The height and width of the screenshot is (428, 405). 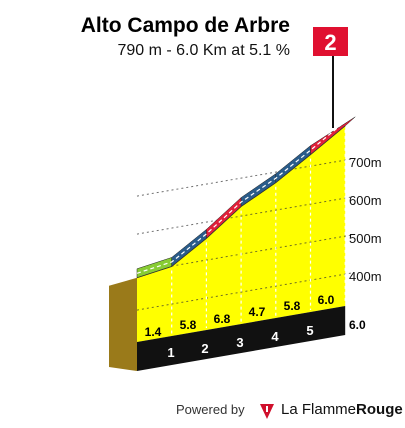 What do you see at coordinates (357, 325) in the screenshot?
I see `total-distance-label: 6.0` at bounding box center [357, 325].